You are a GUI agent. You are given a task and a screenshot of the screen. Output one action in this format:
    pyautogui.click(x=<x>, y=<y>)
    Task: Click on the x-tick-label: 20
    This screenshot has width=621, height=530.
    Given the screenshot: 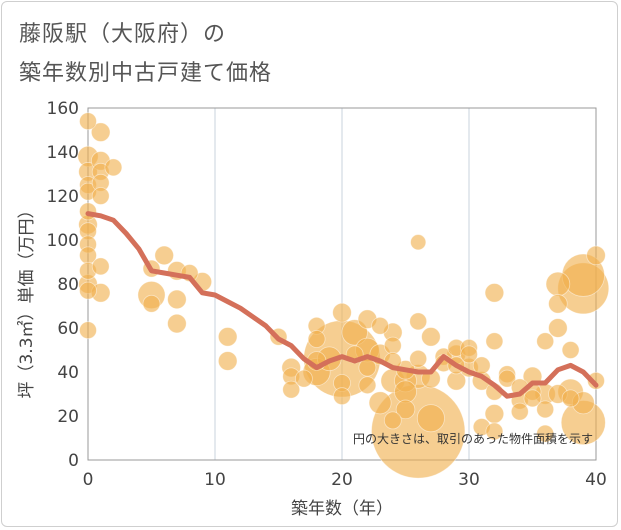 What is the action you would take?
    pyautogui.click(x=342, y=480)
    